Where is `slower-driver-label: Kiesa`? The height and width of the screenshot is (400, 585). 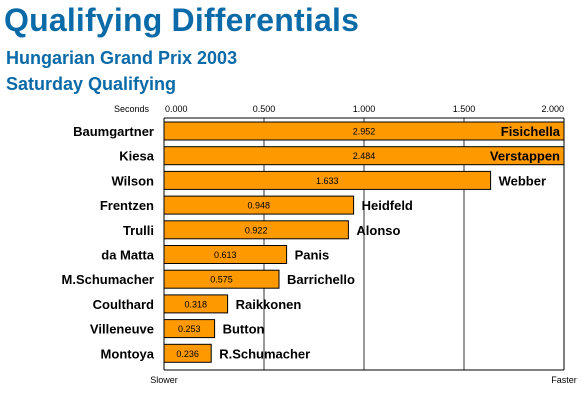
slower-driver-label: Kiesa is located at coordinates (136, 156).